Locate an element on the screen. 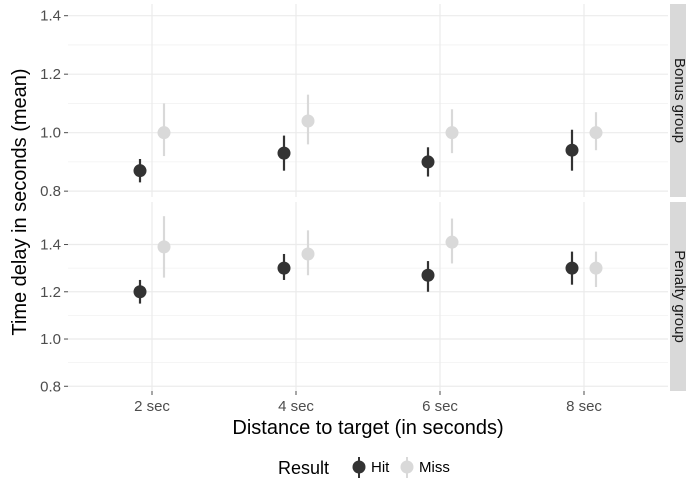 Image resolution: width=686 pixels, height=478 pixels. x-tick-label: 6 sec is located at coordinates (440, 406).